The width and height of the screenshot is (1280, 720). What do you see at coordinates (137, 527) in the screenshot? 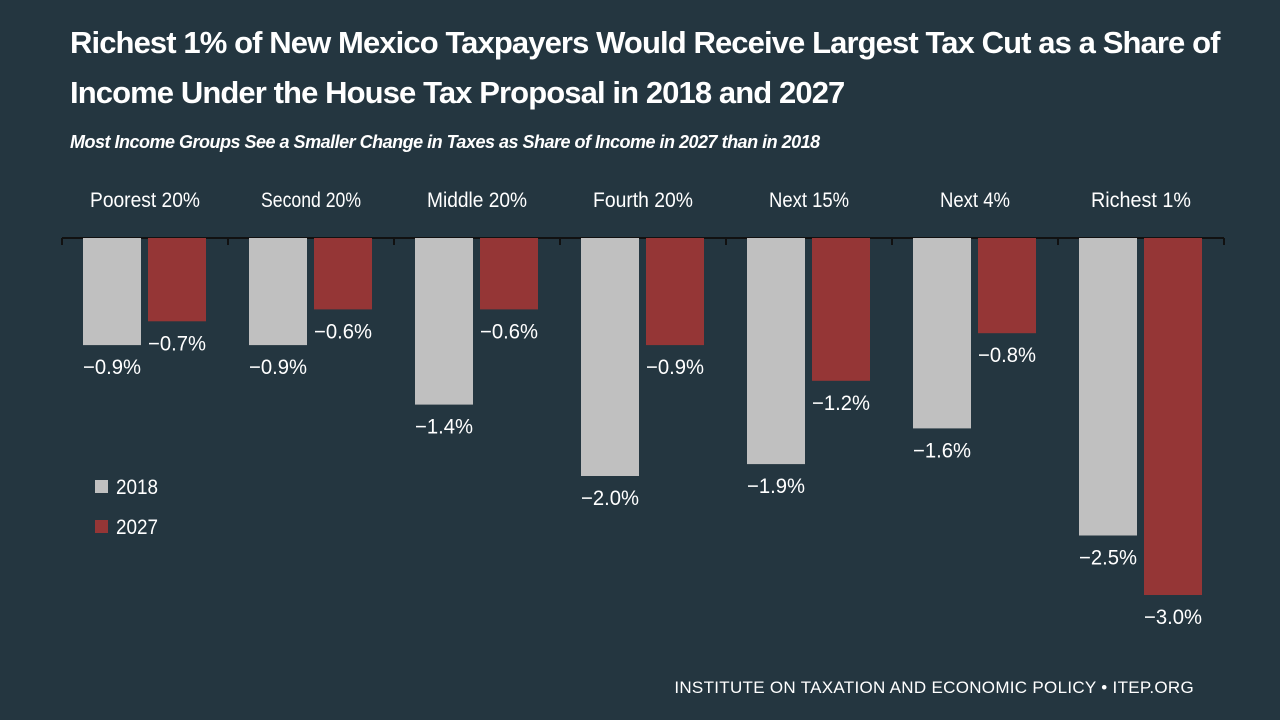
I see `legend-label: 2027` at bounding box center [137, 527].